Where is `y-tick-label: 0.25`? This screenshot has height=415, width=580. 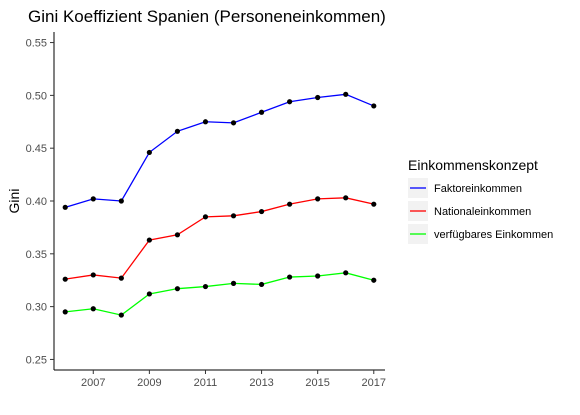
y-tick-label: 0.25 is located at coordinates (36, 360).